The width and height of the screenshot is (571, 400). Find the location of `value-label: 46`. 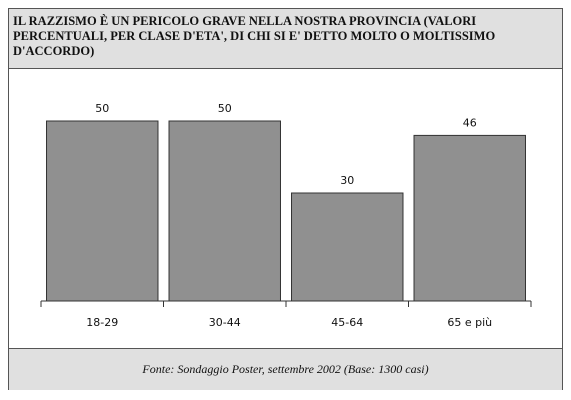

value-label: 46 is located at coordinates (470, 122).